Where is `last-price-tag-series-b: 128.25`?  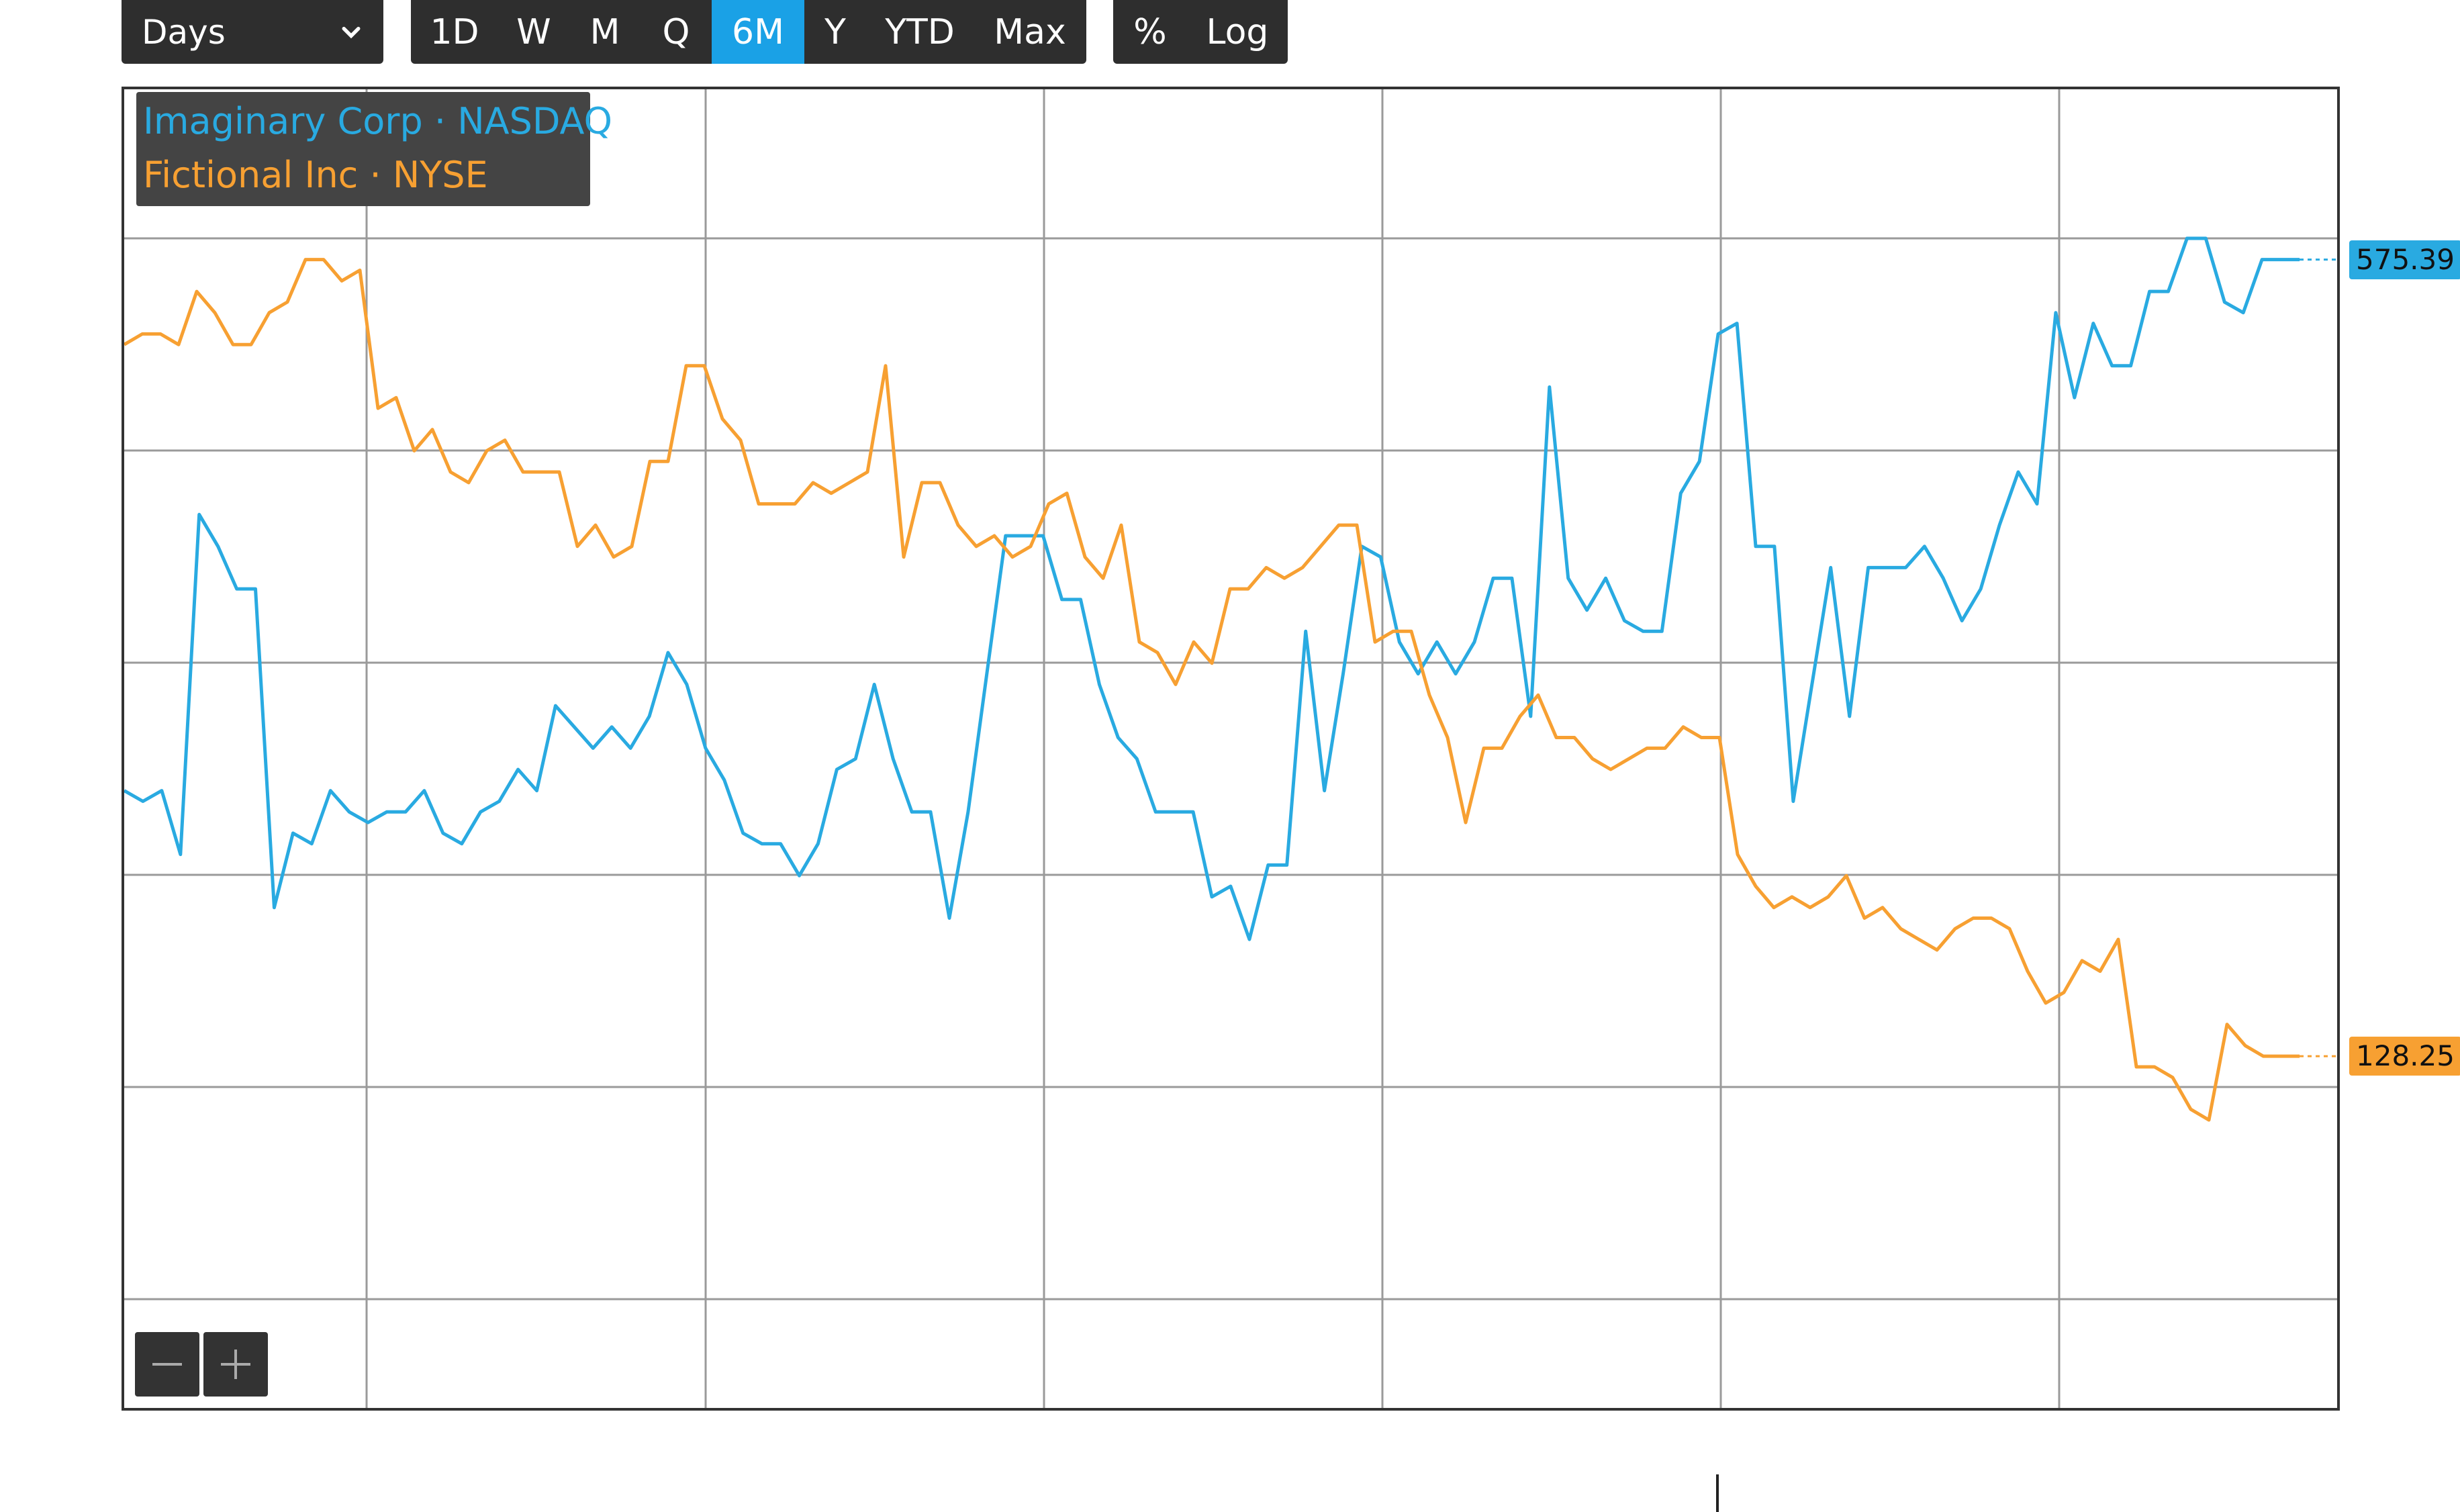
last-price-tag-series-b: 128.25 is located at coordinates (2405, 1056).